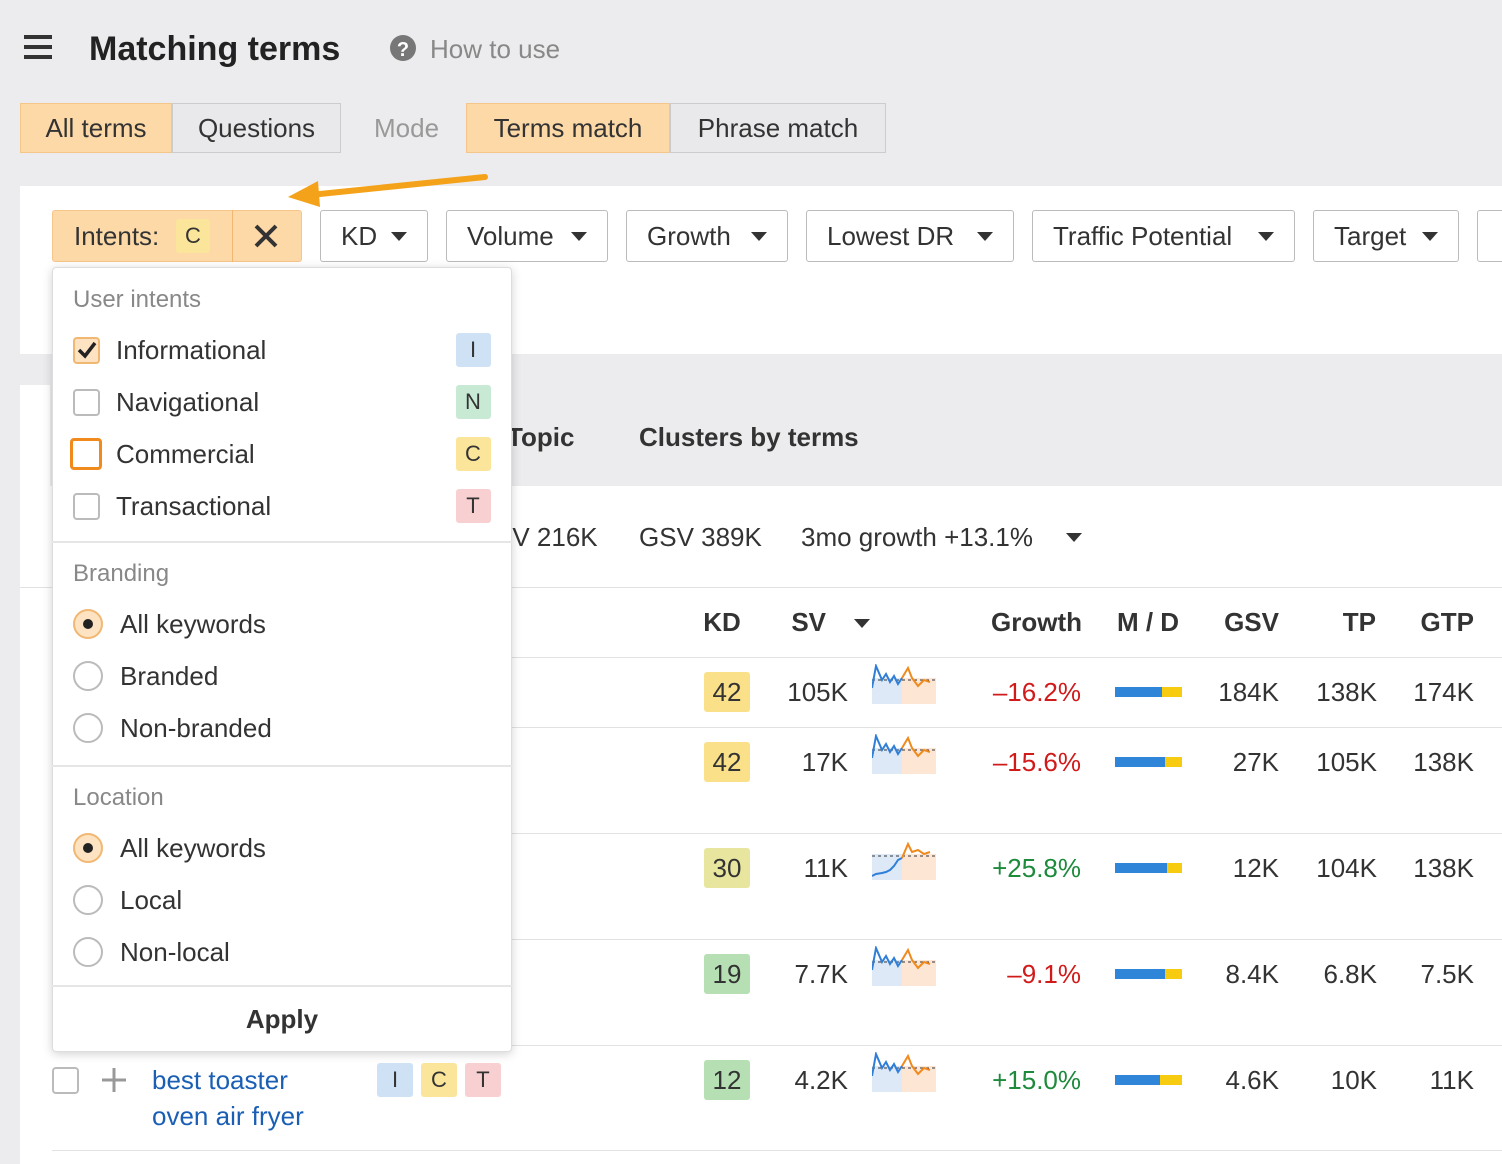  Describe the element at coordinates (88, 624) in the screenshot. I see `radio-dot` at that location.